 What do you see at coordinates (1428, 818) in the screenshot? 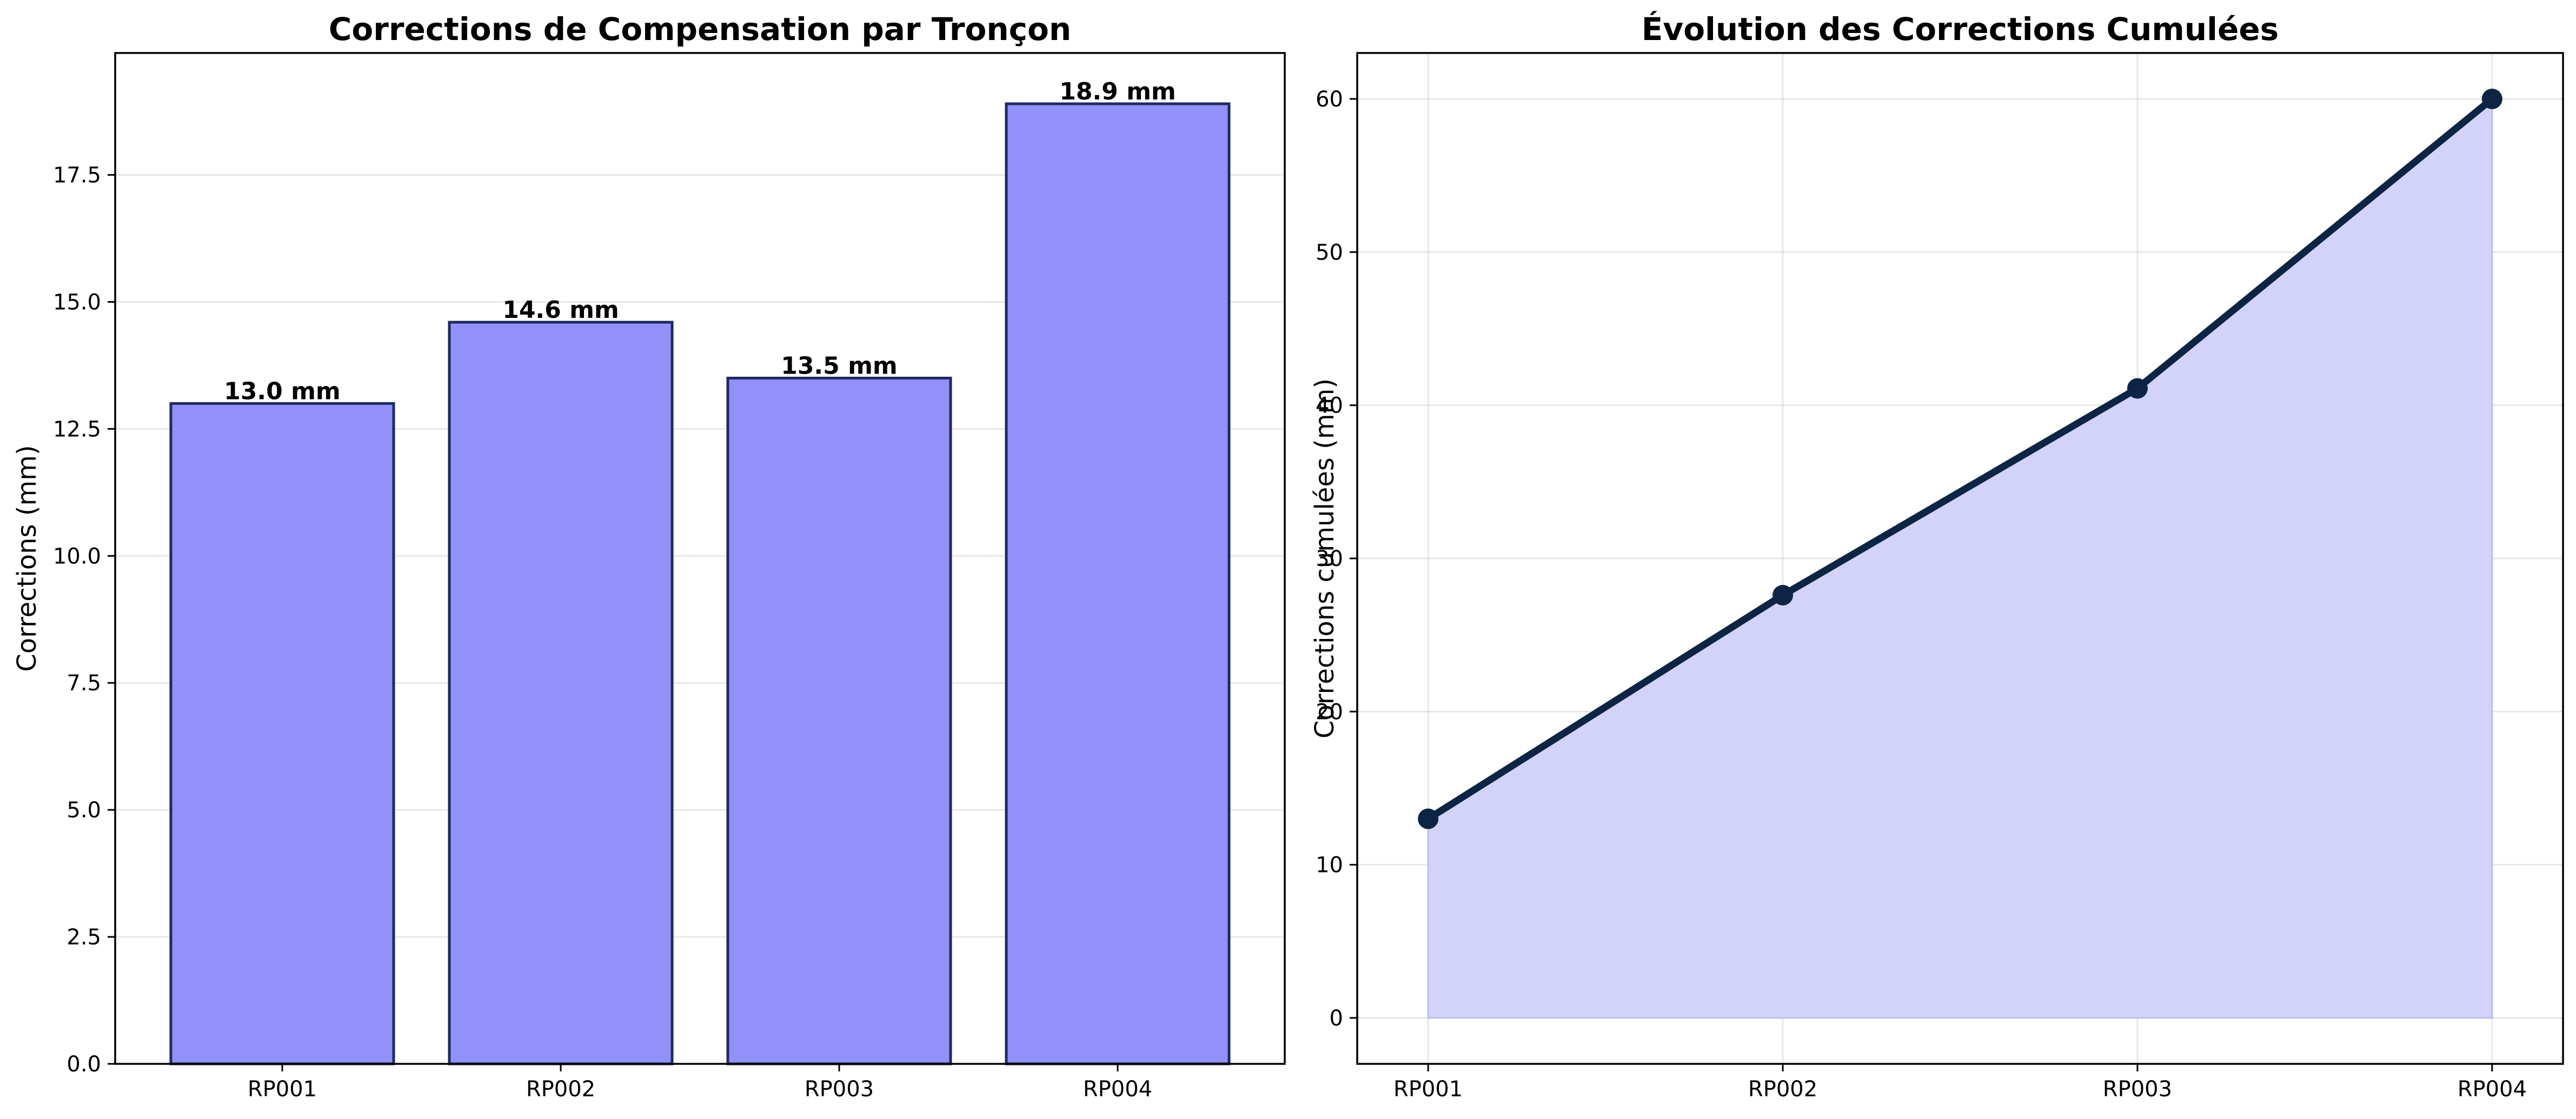
I see `data-point-rp001` at bounding box center [1428, 818].